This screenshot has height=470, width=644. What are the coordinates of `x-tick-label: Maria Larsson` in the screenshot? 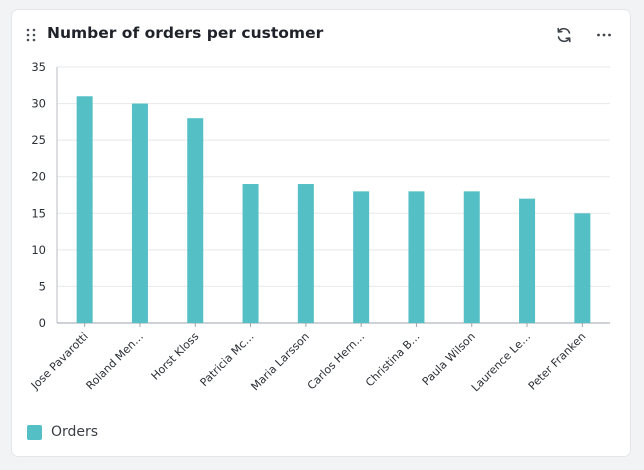 It's located at (280, 361).